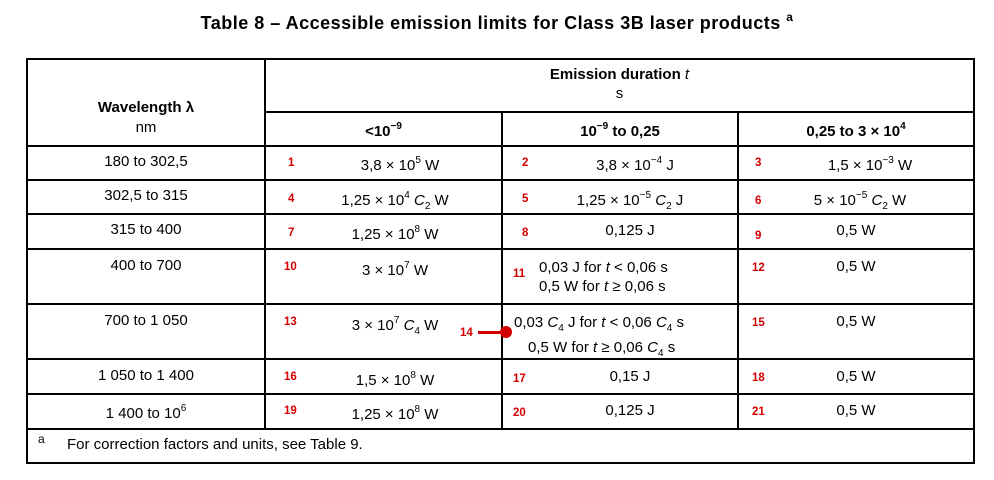 The width and height of the screenshot is (994, 480). I want to click on limit-value: 3 × 107 C4 W, so click(395, 326).